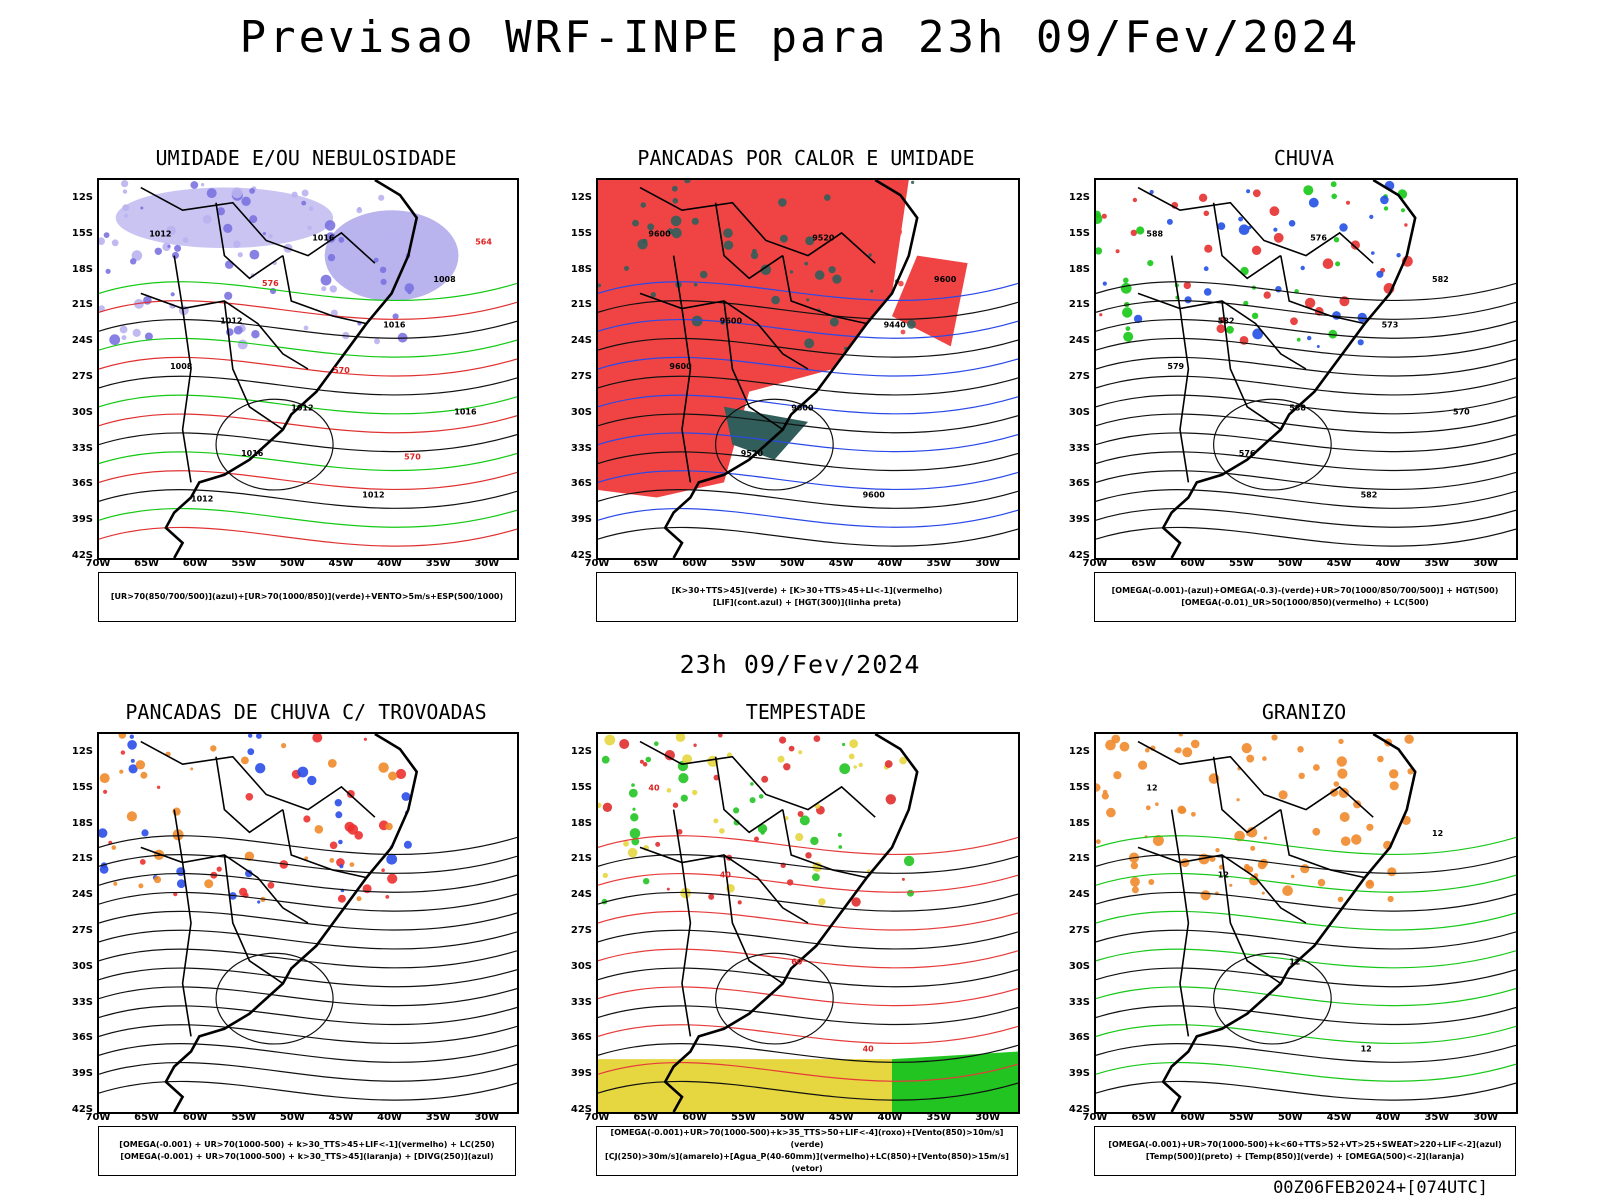  What do you see at coordinates (98, 1117) in the screenshot?
I see `lon-tick-label: 70W` at bounding box center [98, 1117].